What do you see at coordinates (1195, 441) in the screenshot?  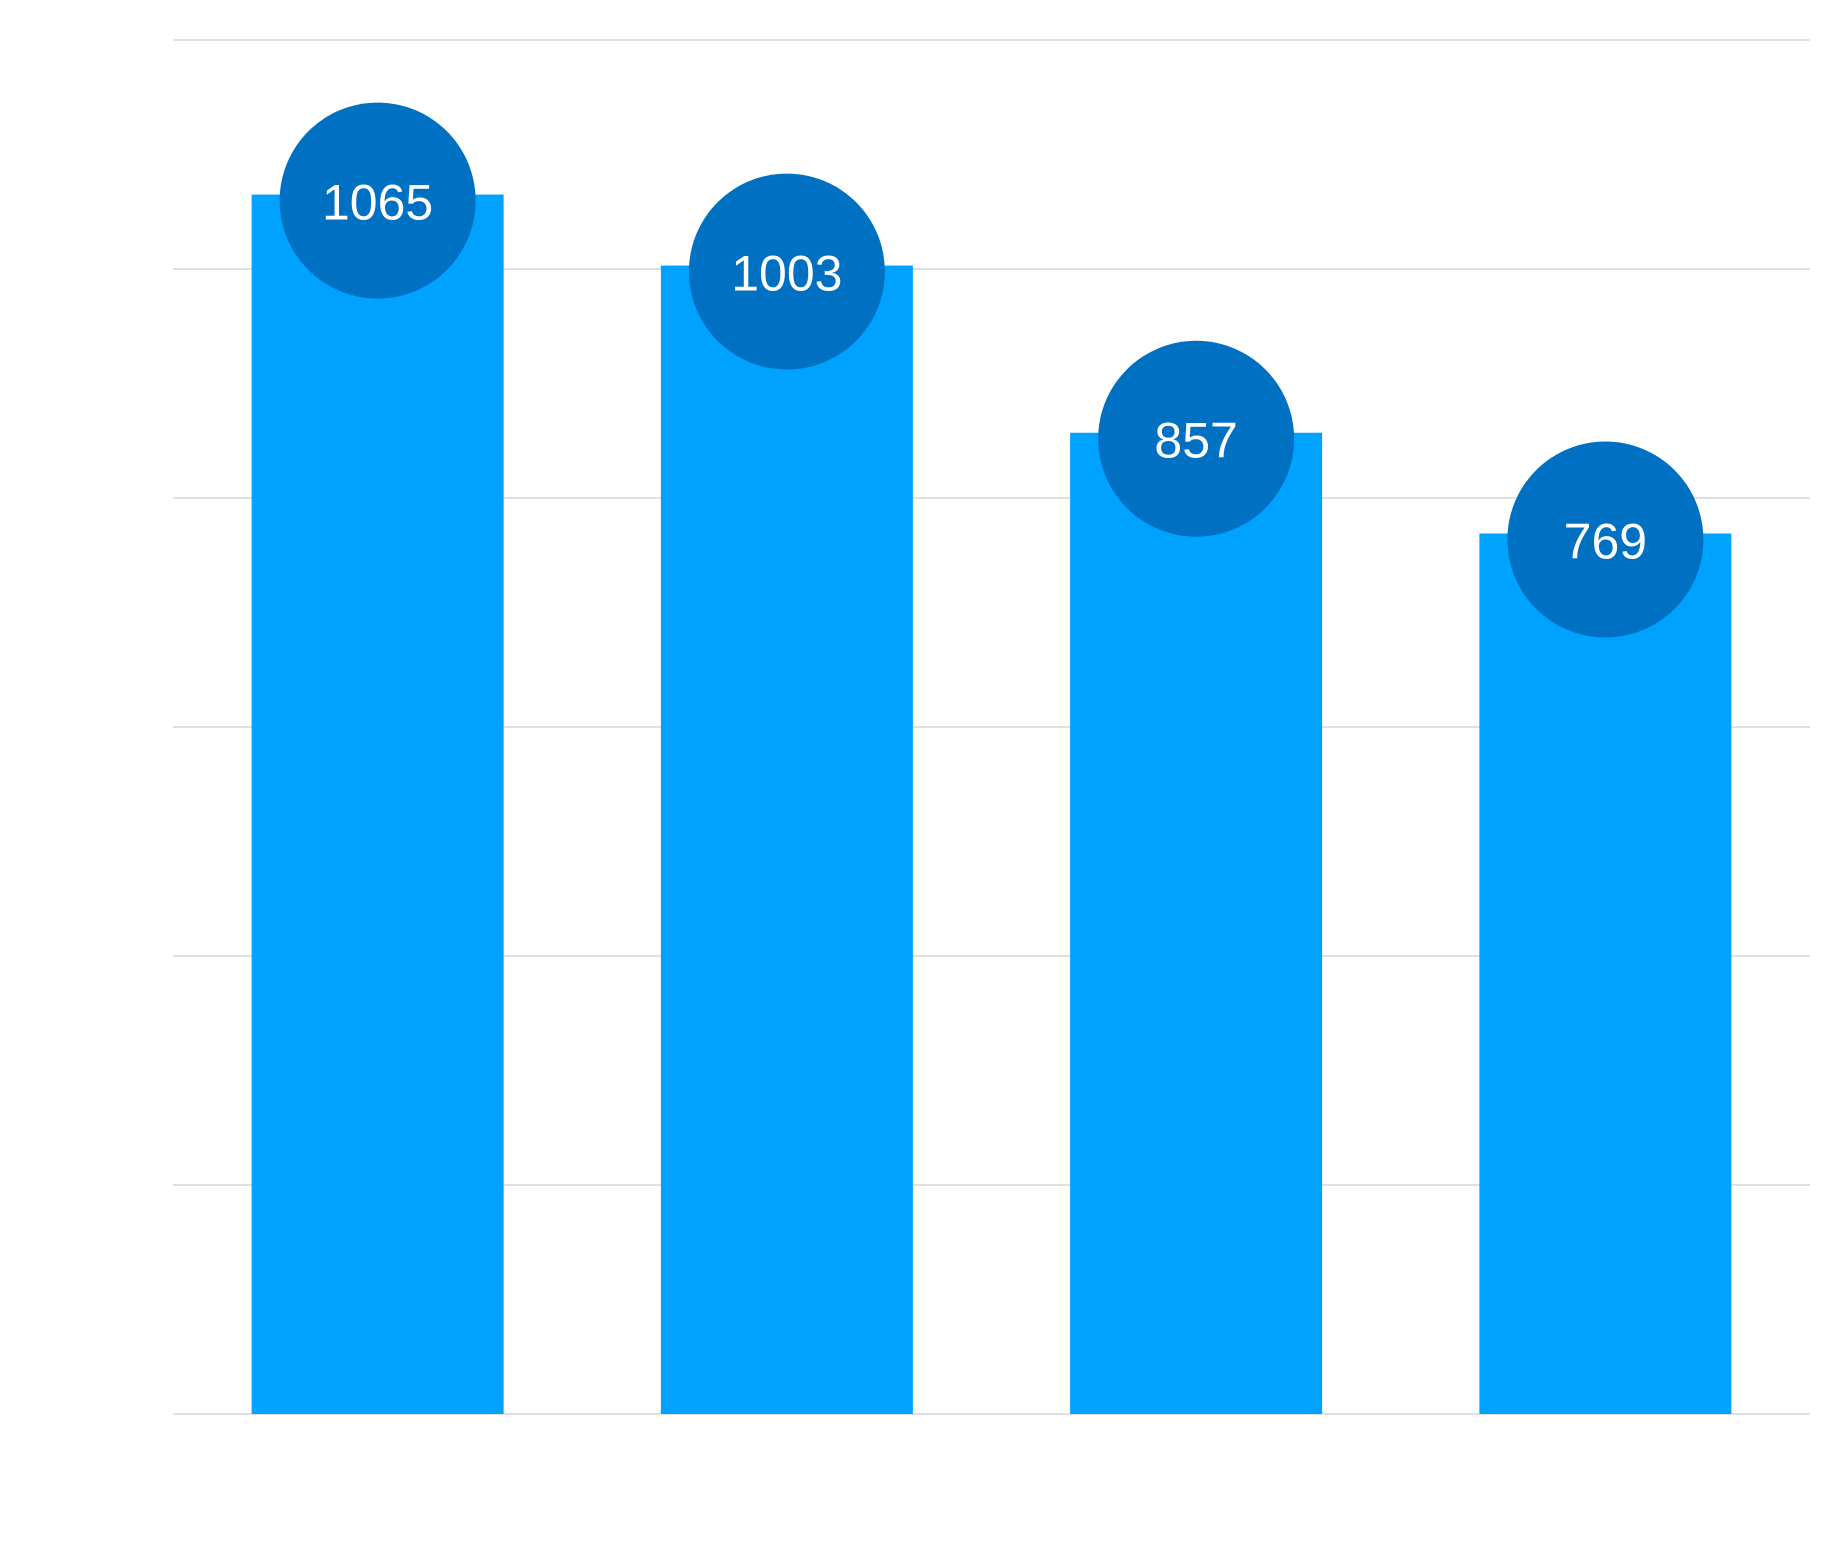 I see `data-label: 857` at bounding box center [1195, 441].